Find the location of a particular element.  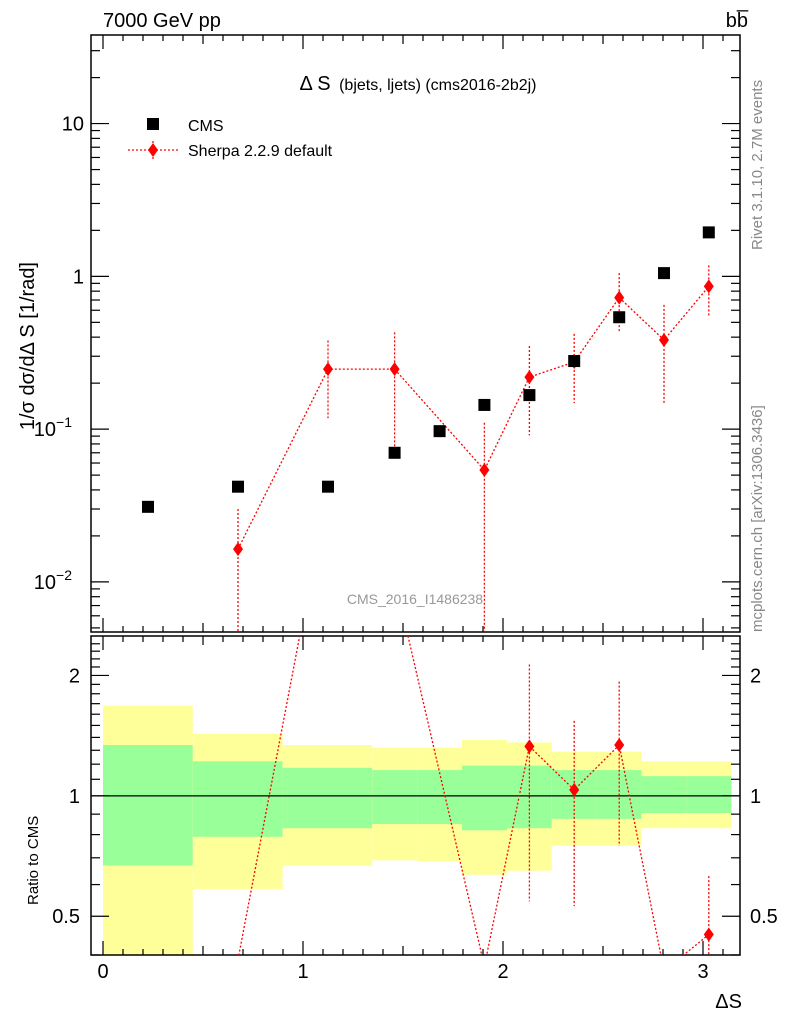

y-axis-label: 1/σ dσ/dΔ S [1/rad] is located at coordinates (28, 346).